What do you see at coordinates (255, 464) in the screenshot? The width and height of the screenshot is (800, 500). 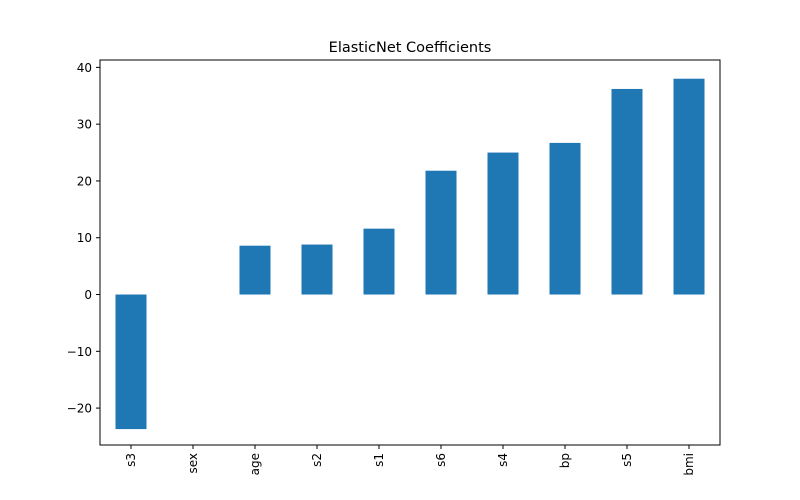 I see `x-tick-label: age` at bounding box center [255, 464].